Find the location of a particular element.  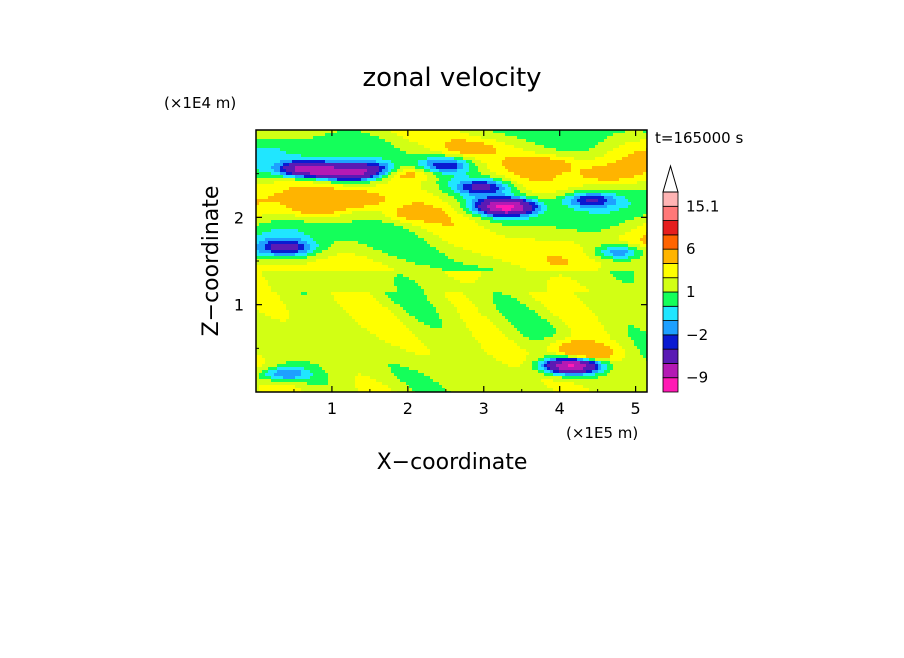

time-label: t=165000 s is located at coordinates (699, 138).